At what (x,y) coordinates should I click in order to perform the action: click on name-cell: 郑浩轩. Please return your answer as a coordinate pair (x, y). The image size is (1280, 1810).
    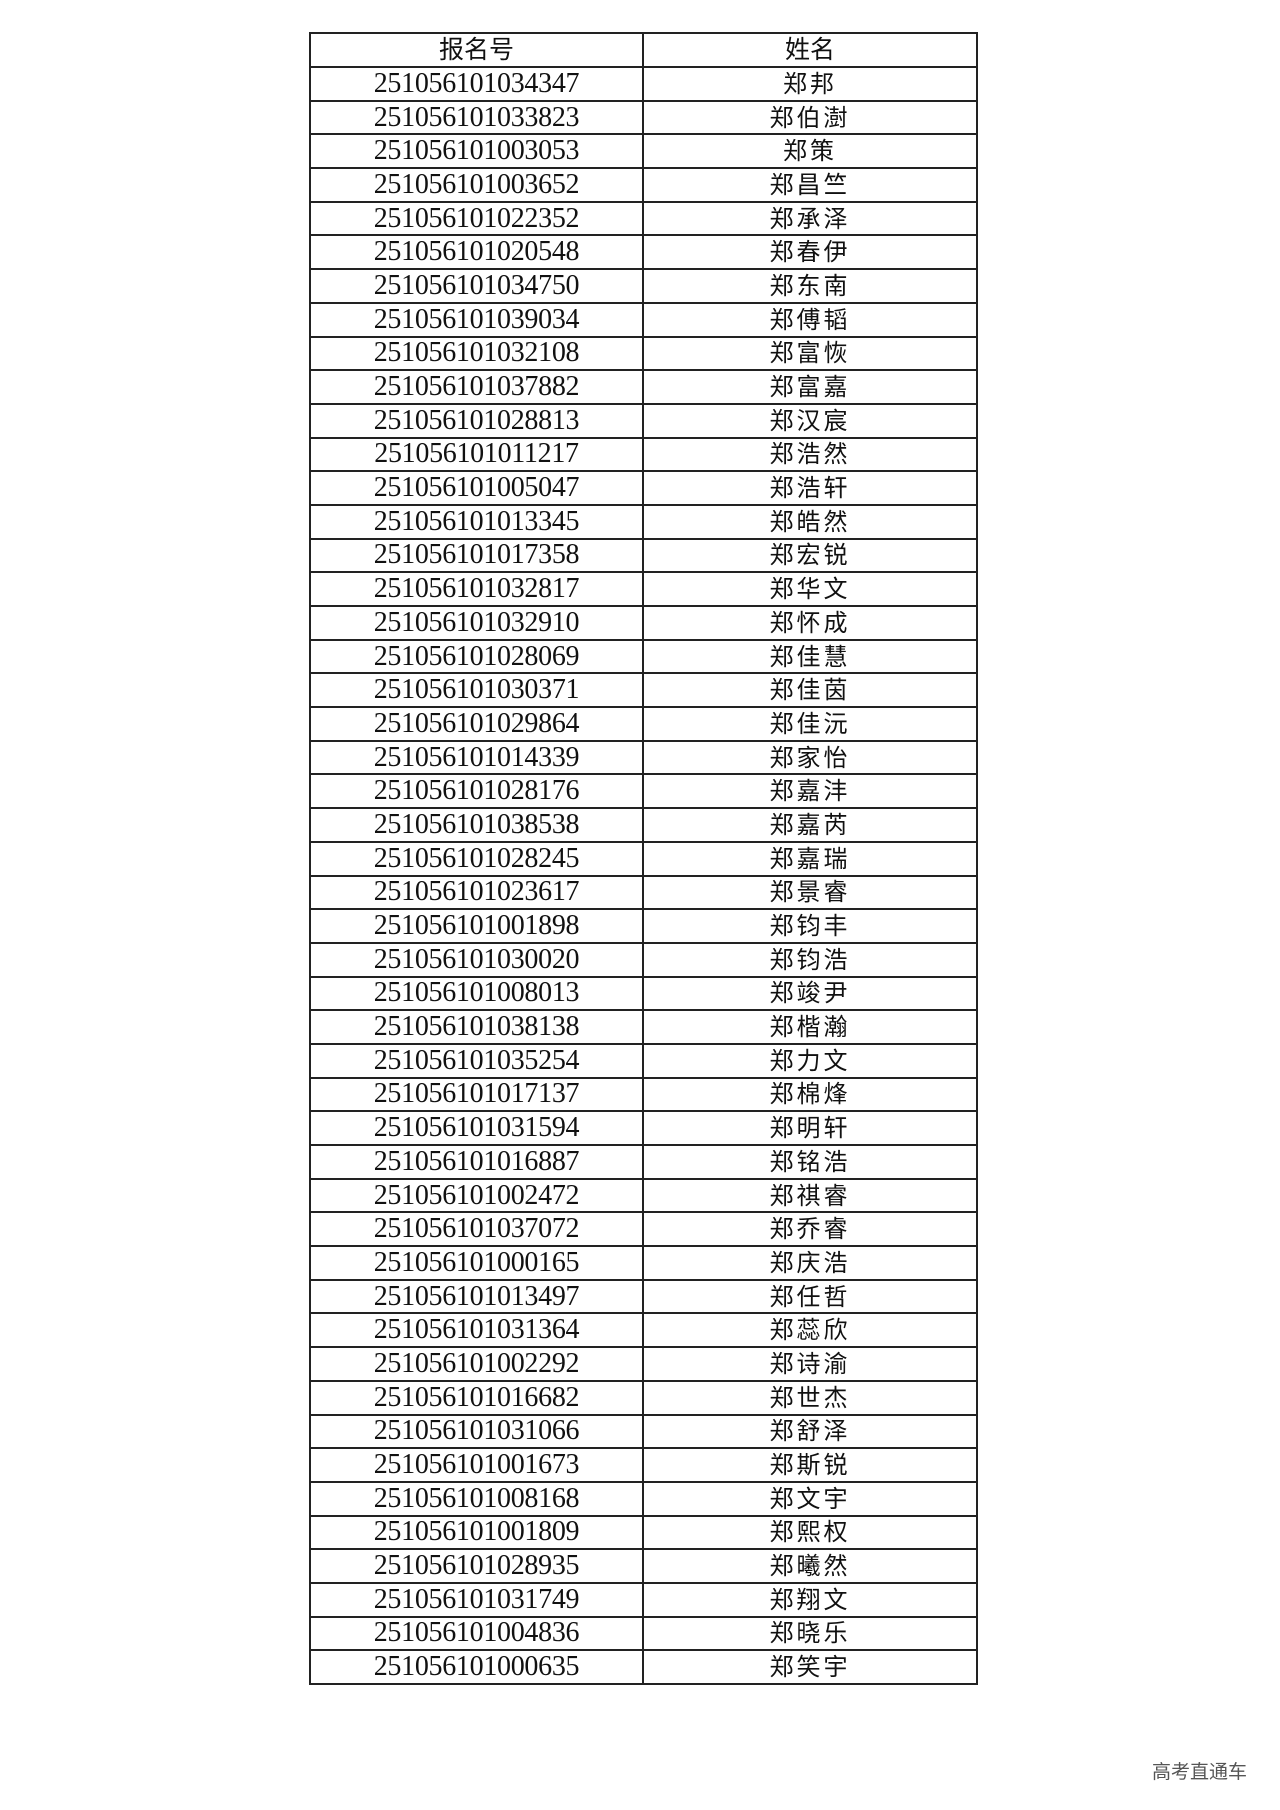
    Looking at the image, I should click on (810, 488).